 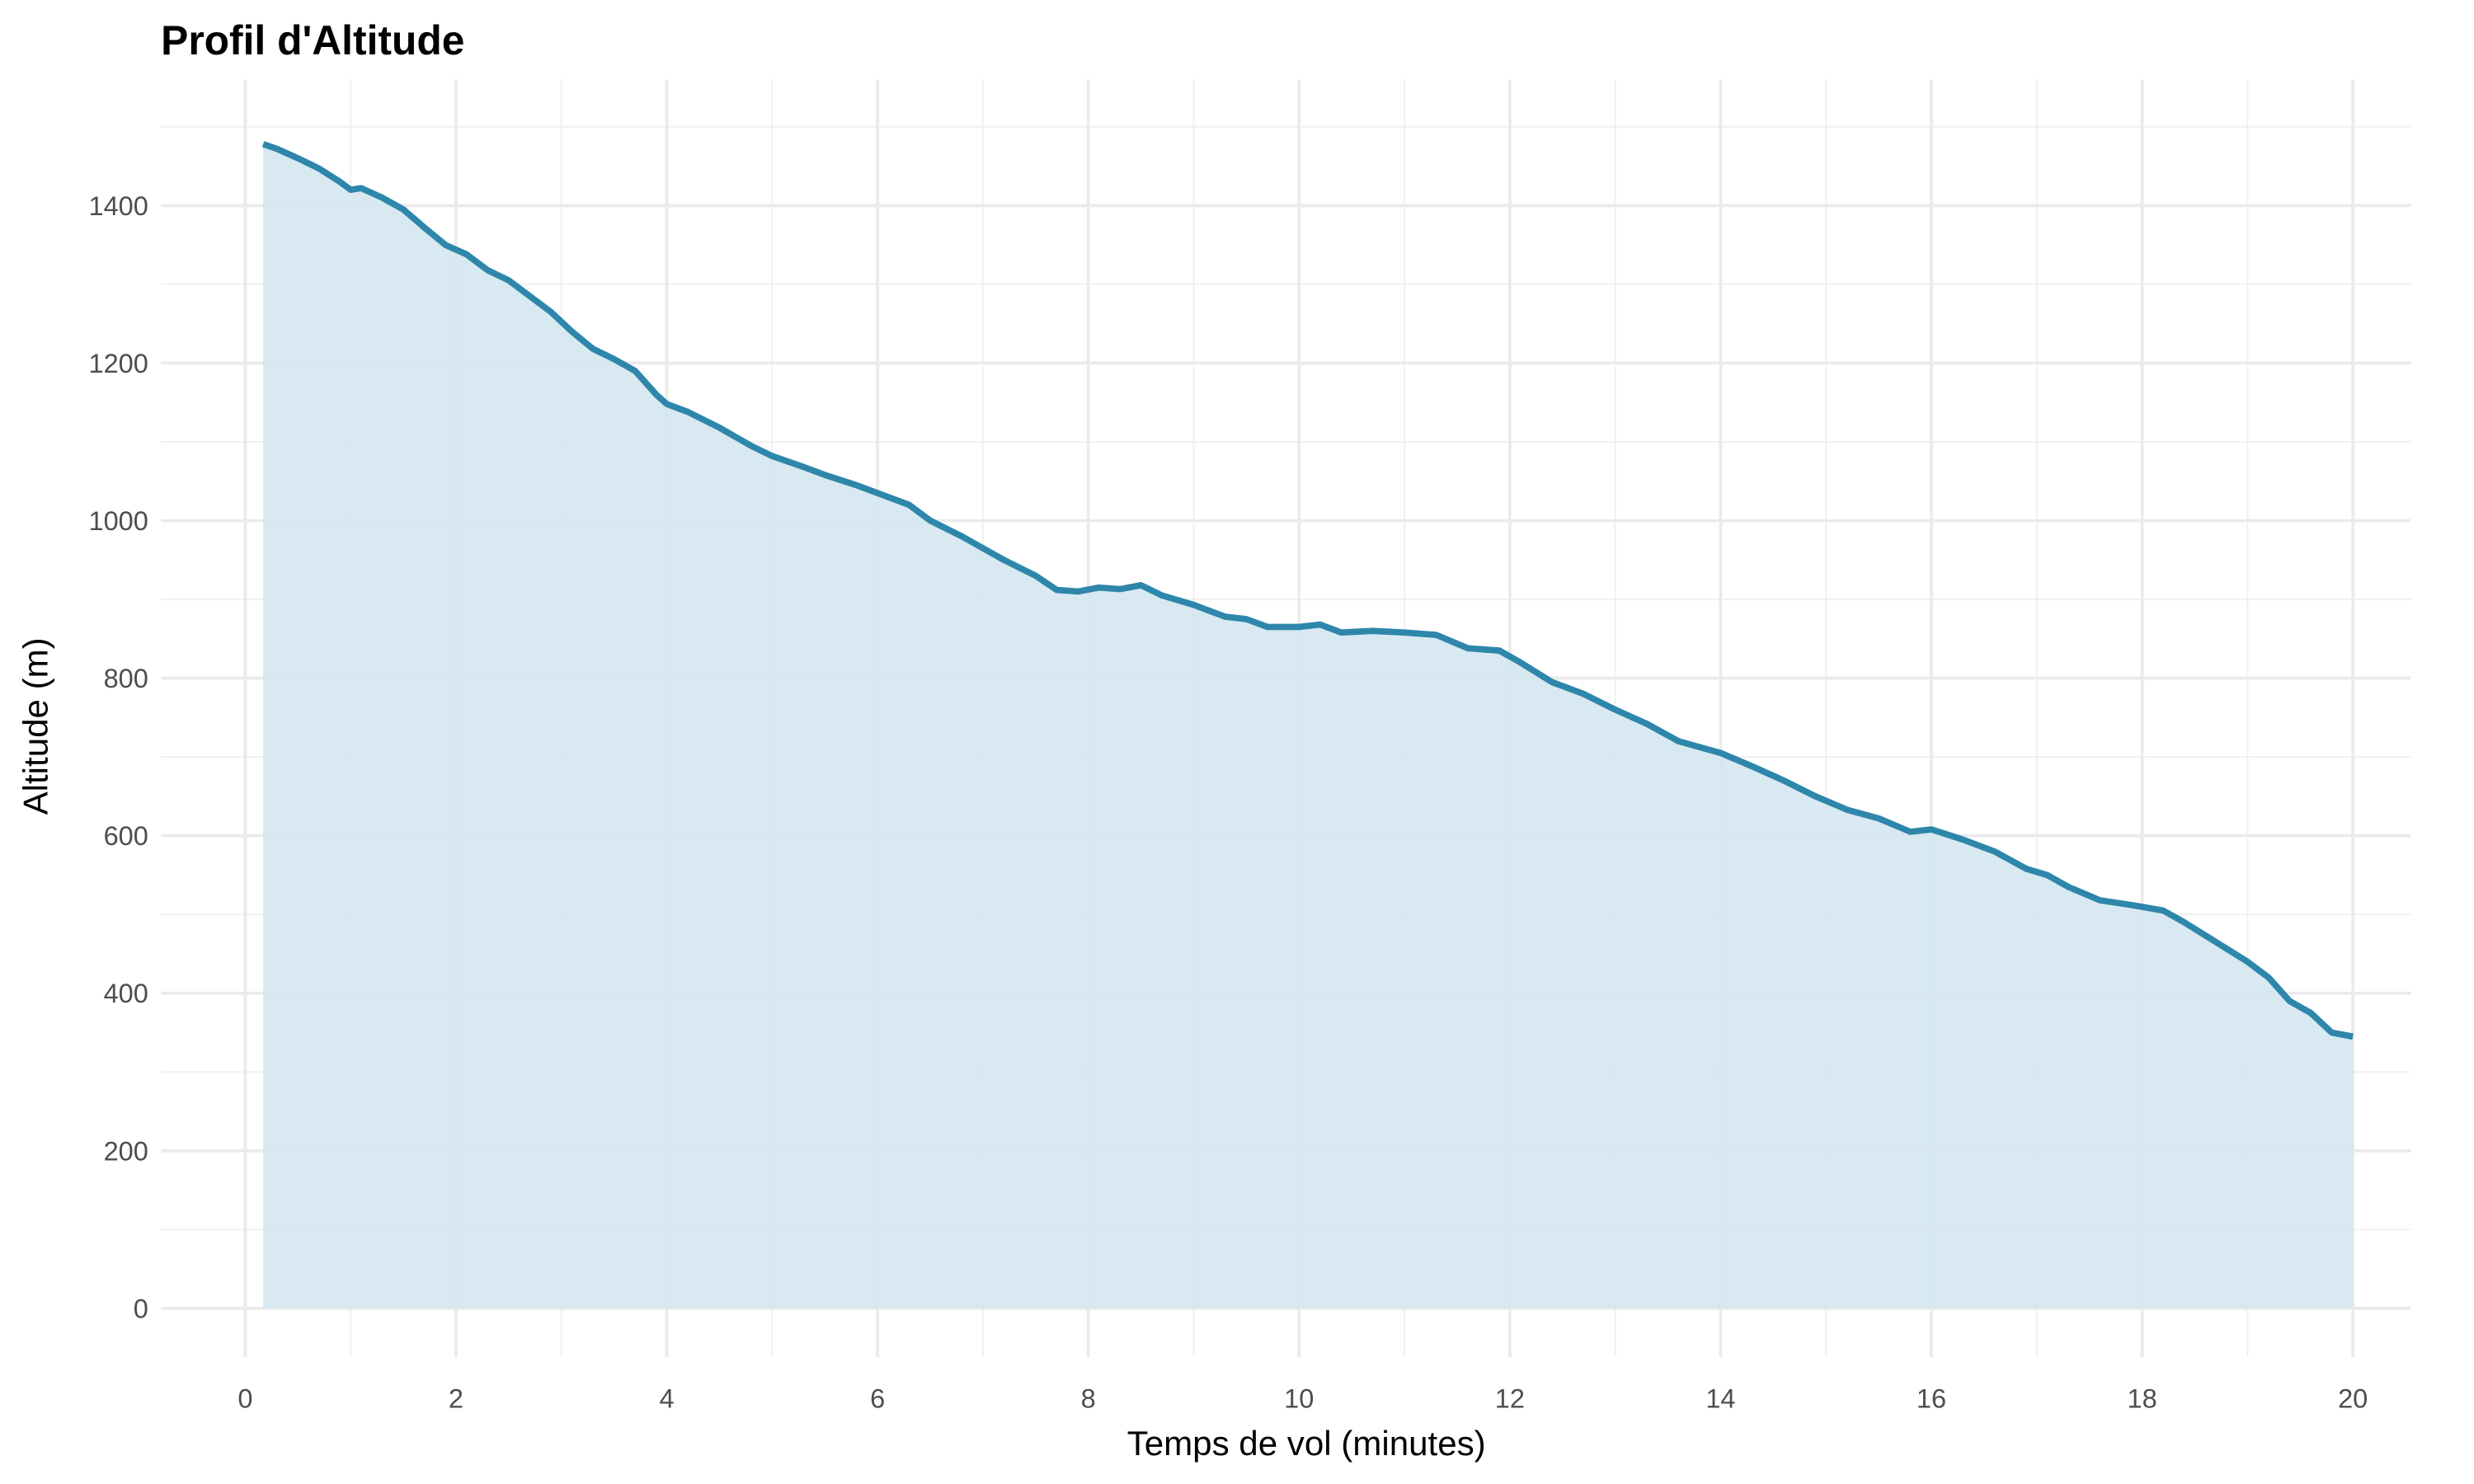 What do you see at coordinates (877, 1398) in the screenshot?
I see `x-tick-label: 6` at bounding box center [877, 1398].